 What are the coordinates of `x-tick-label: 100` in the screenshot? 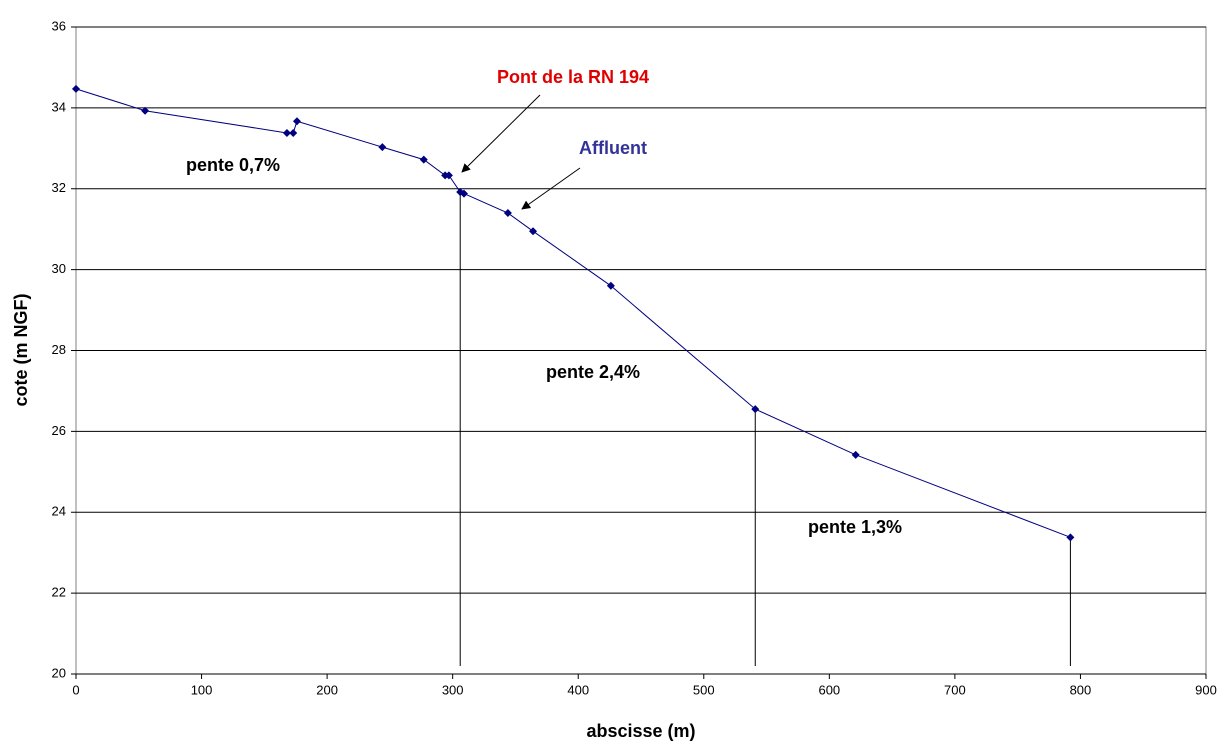 It's located at (202, 689).